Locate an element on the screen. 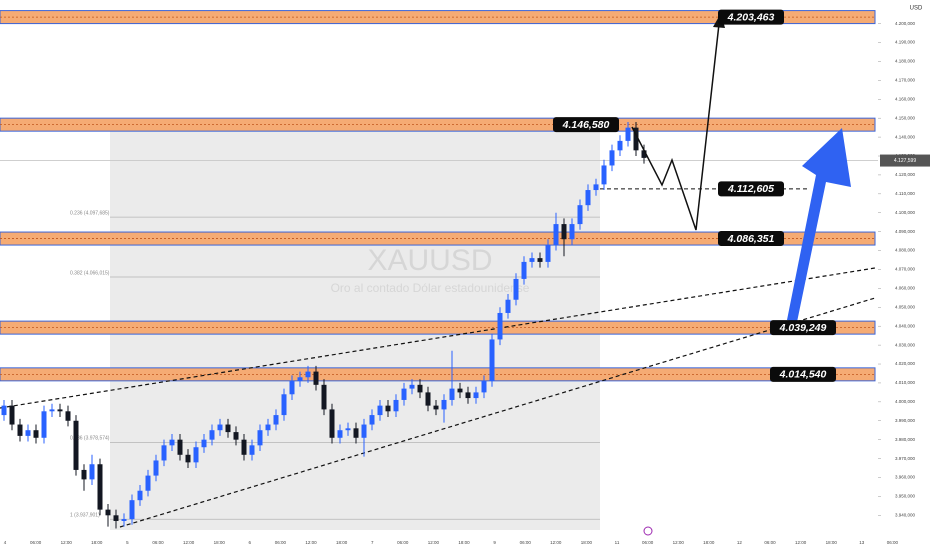 The height and width of the screenshot is (550, 932). x-tick-label: 5 is located at coordinates (127, 542).